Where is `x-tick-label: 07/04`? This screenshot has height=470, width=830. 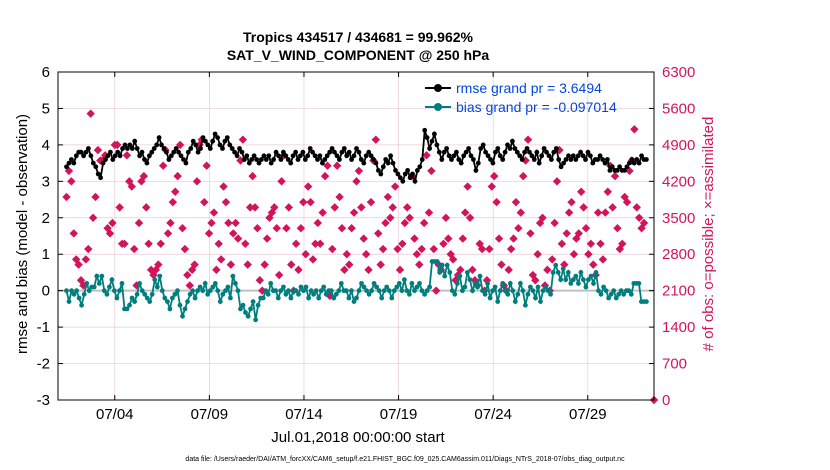
x-tick-label: 07/04 is located at coordinates (115, 414).